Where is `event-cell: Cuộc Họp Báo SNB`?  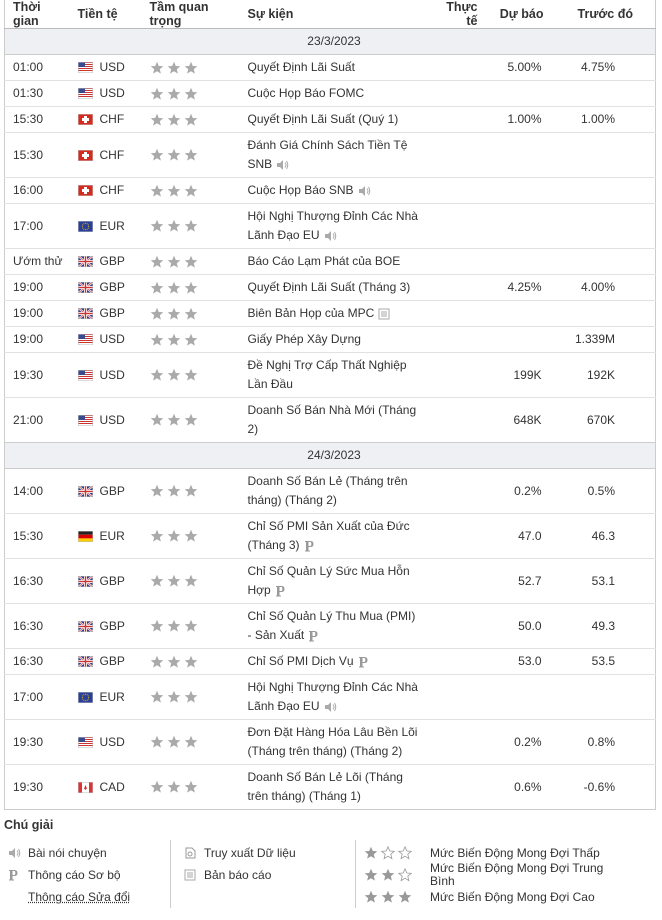 event-cell: Cuộc Họp Báo SNB is located at coordinates (334, 190).